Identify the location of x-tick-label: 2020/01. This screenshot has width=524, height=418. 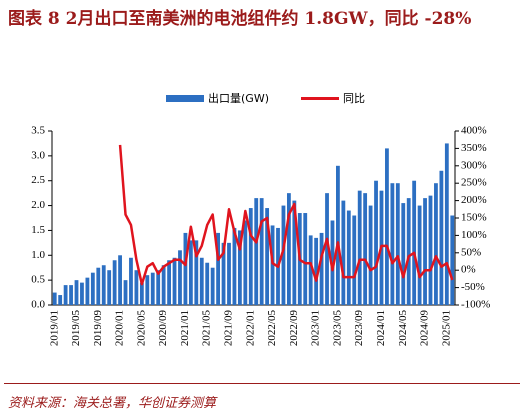
(120, 328).